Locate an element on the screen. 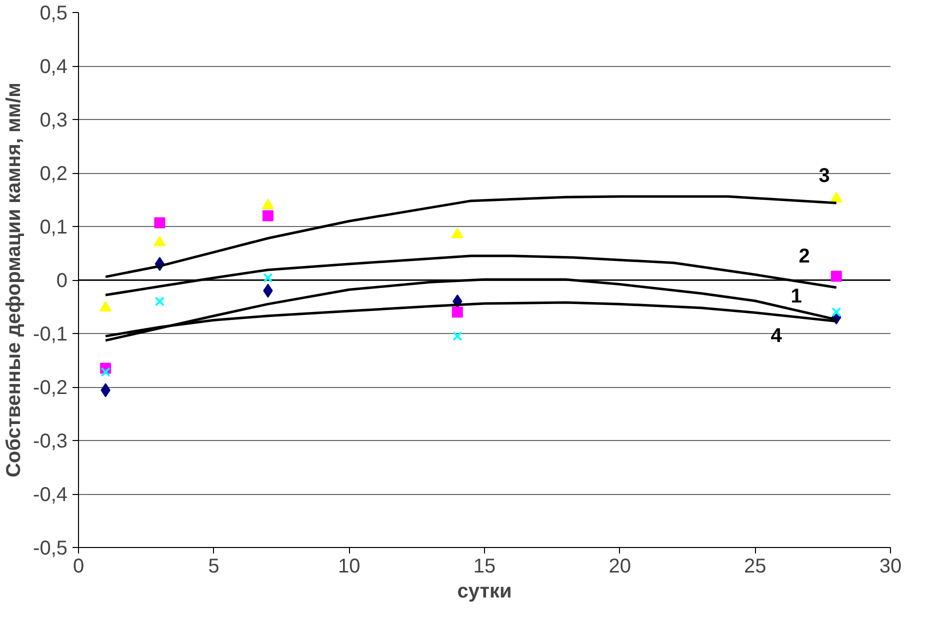 This screenshot has width=927, height=617. x-tick-label: 30 is located at coordinates (890, 567).